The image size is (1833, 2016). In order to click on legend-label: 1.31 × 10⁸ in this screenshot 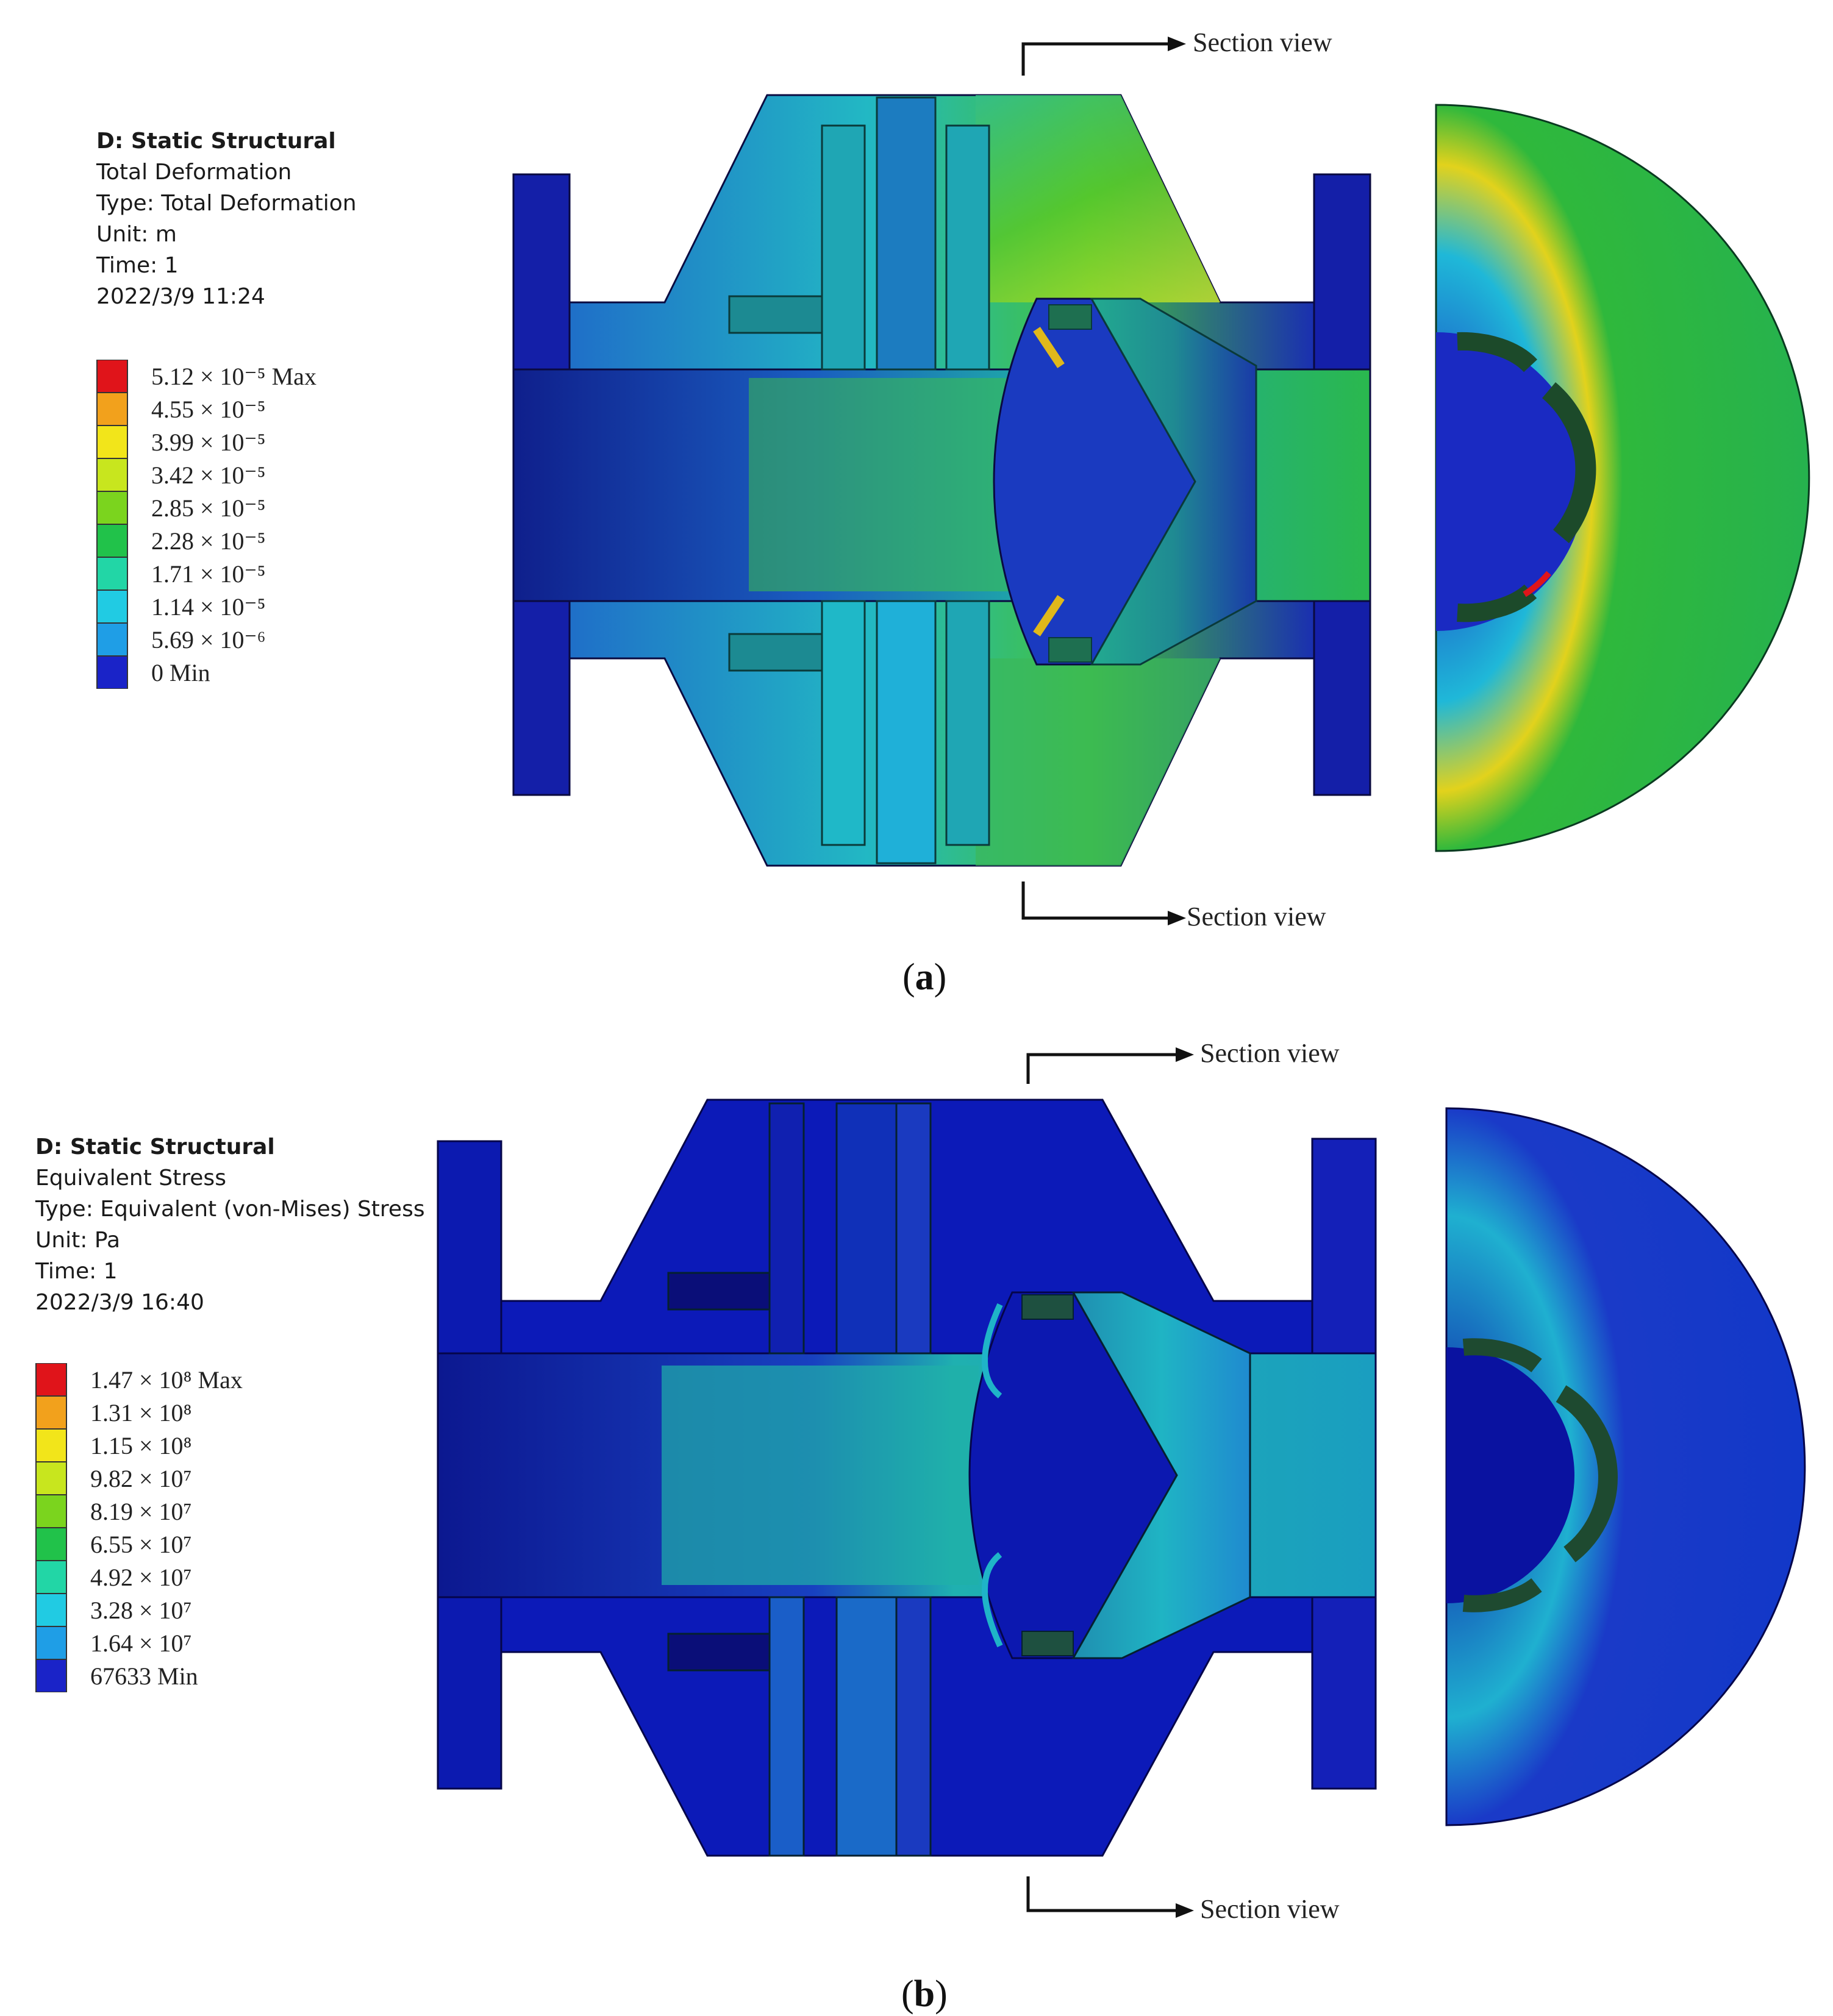, I will do `click(141, 1413)`.